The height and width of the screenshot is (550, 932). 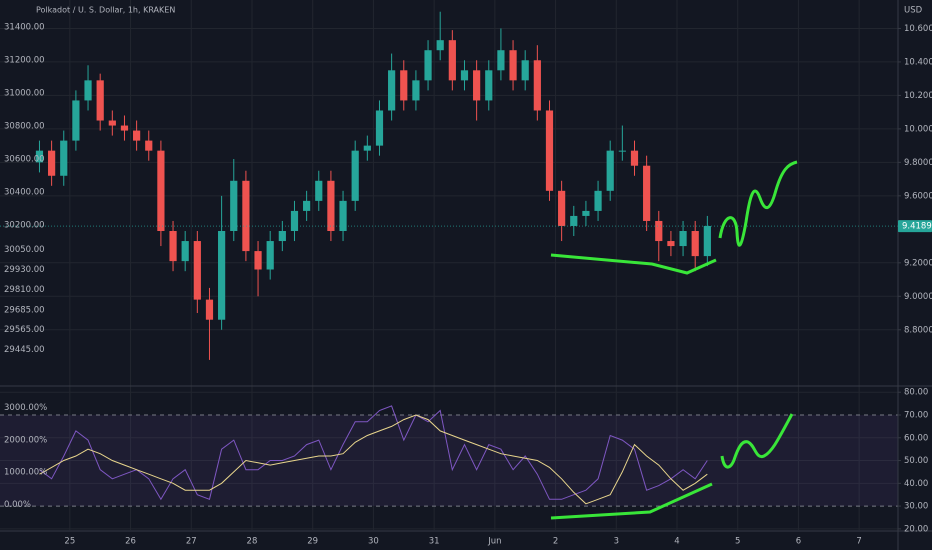 I want to click on y2-tick-label: 2000.00%, so click(x=25, y=440).